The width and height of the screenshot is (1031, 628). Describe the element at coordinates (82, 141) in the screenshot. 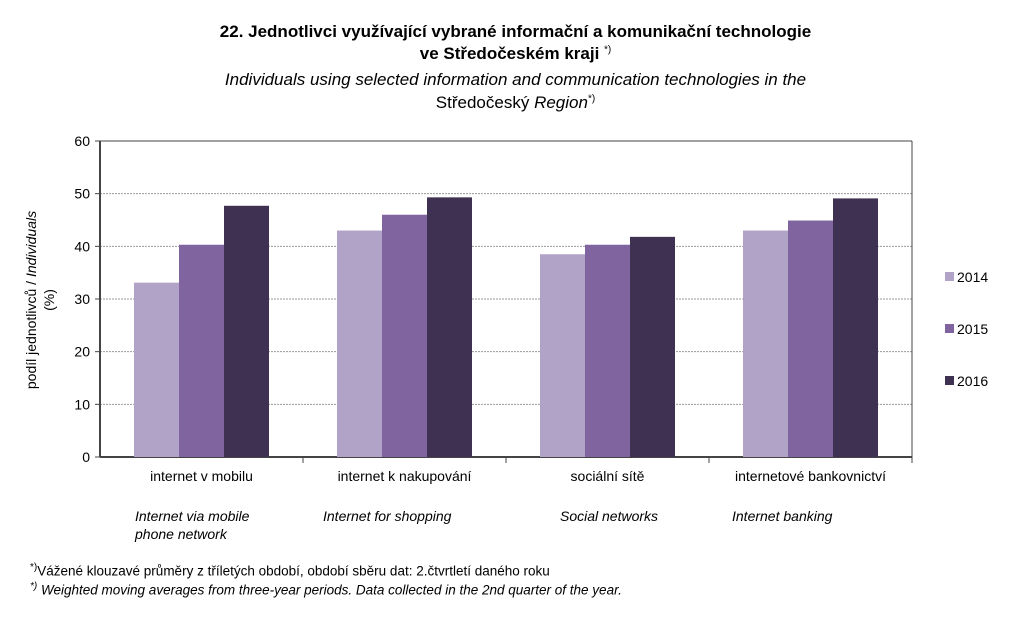

I see `y-tick-label: 60` at that location.